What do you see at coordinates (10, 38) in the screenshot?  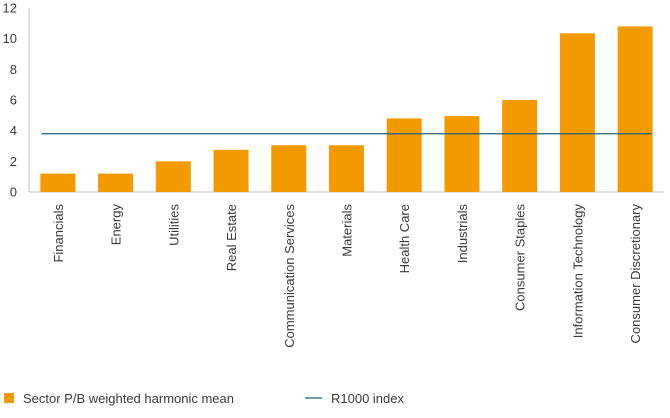 I see `y-tick-label: 10` at bounding box center [10, 38].